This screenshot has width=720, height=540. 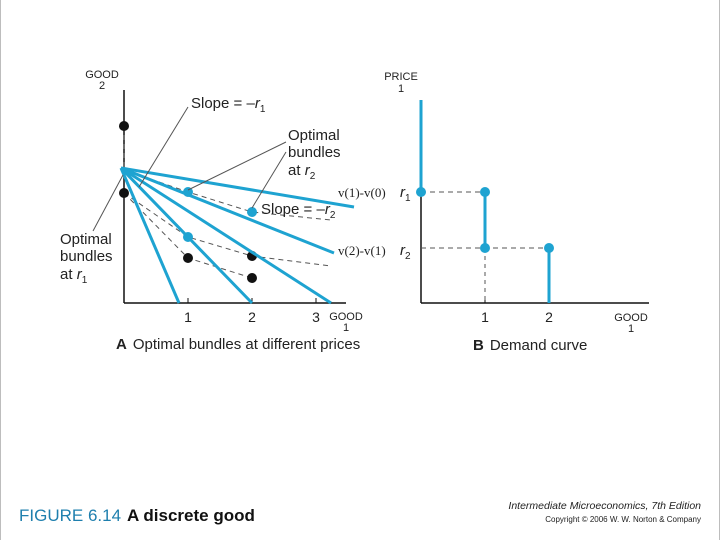 I want to click on copyright-notice: Copyright © 2006 W. W. Norton & Company, so click(x=623, y=519).